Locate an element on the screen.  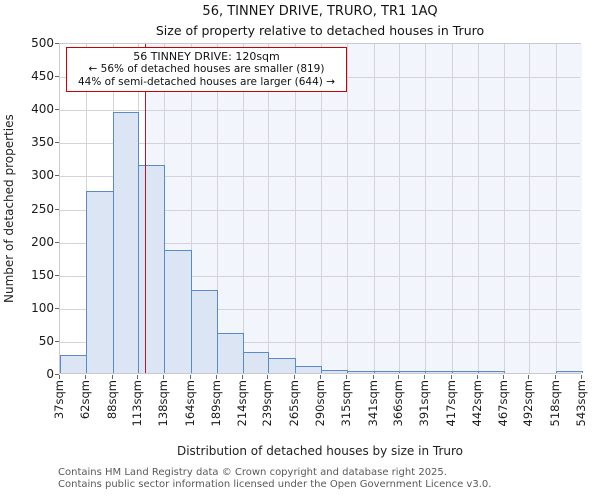
y-tick-label: 450 is located at coordinates (42, 76).